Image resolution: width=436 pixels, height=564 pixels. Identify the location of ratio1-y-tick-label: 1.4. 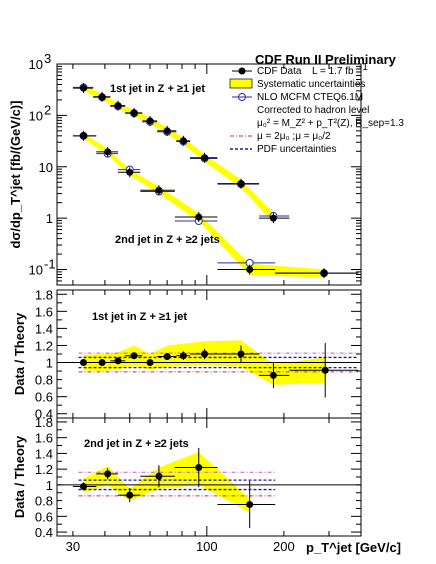
(44, 328).